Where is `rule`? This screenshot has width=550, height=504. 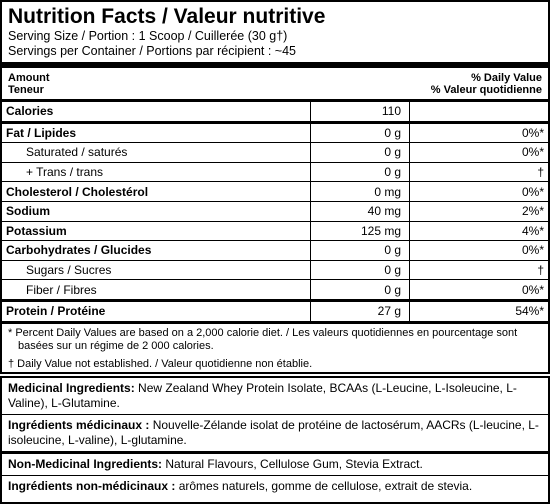
rule is located at coordinates (275, 65).